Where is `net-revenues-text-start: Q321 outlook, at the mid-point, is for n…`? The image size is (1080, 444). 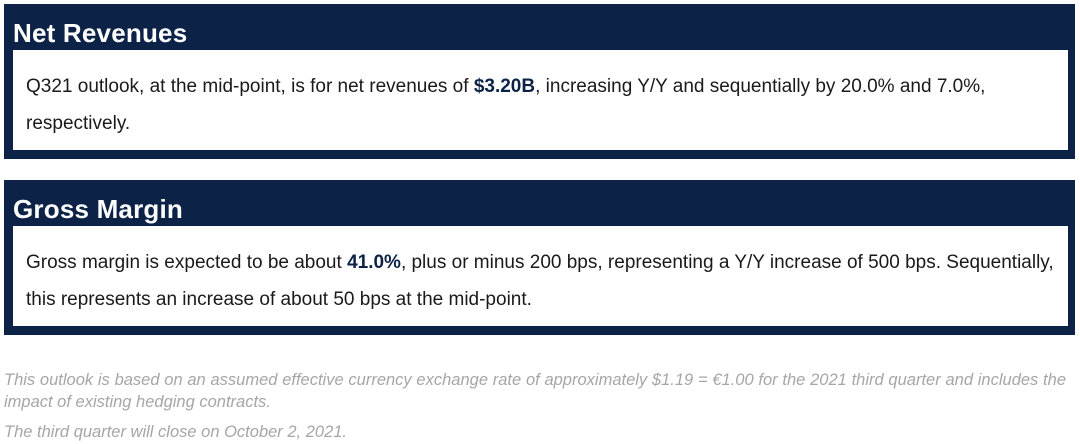
net-revenues-text-start: Q321 outlook, at the mid-point, is for n… is located at coordinates (250, 86).